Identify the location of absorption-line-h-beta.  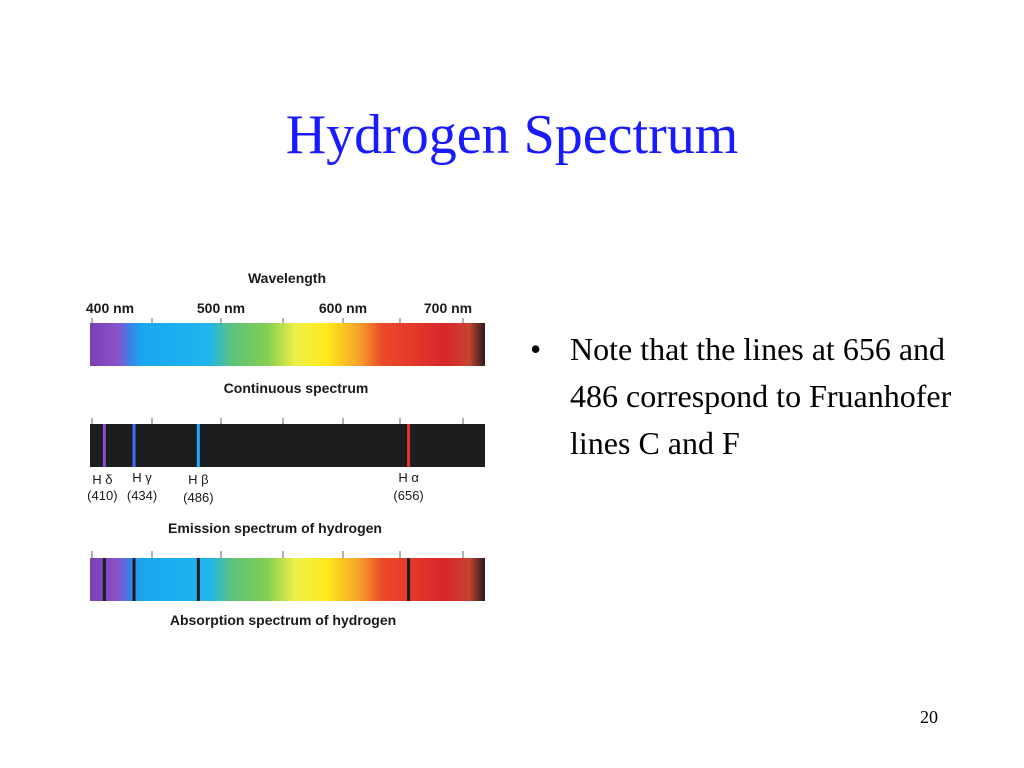
(198, 579).